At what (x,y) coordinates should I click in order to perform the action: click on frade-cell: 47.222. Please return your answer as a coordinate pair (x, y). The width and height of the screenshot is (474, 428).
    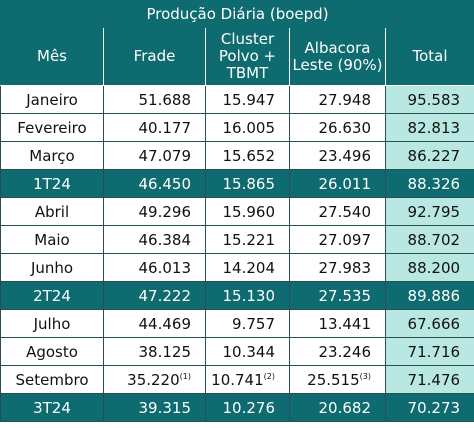
    Looking at the image, I should click on (154, 295).